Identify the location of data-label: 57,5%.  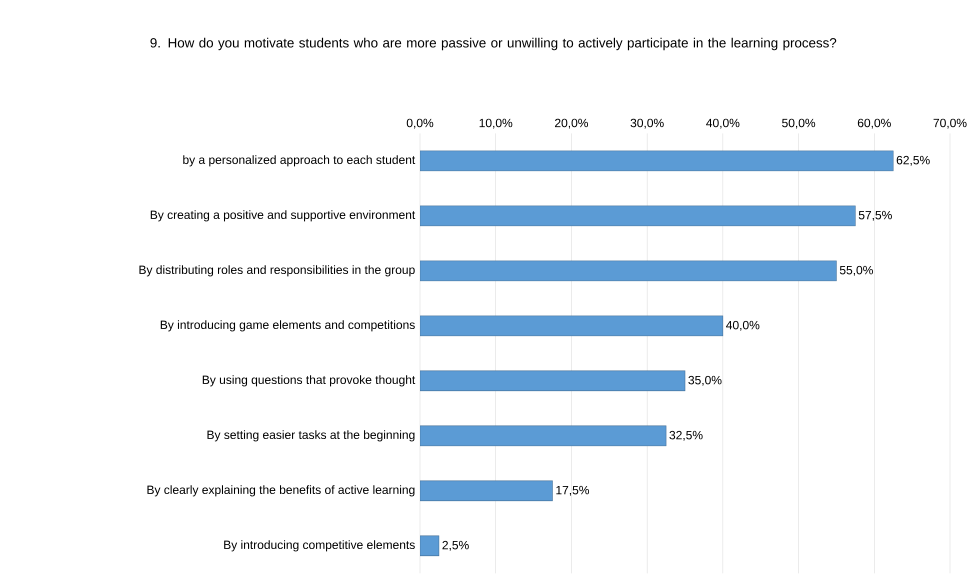
(875, 215).